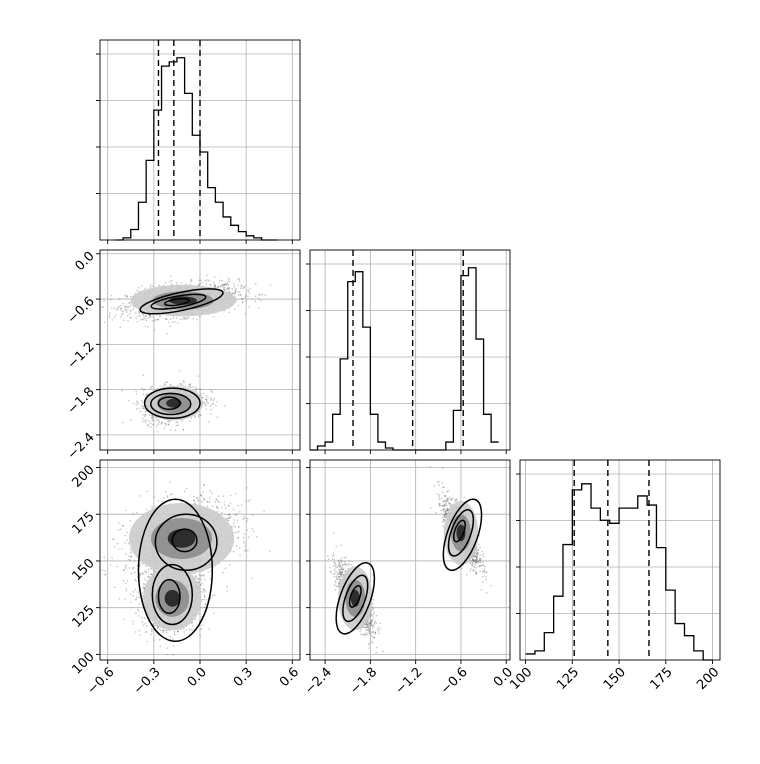 The height and width of the screenshot is (764, 760). What do you see at coordinates (198, 142) in the screenshot?
I see `histogram-panel-p0` at bounding box center [198, 142].